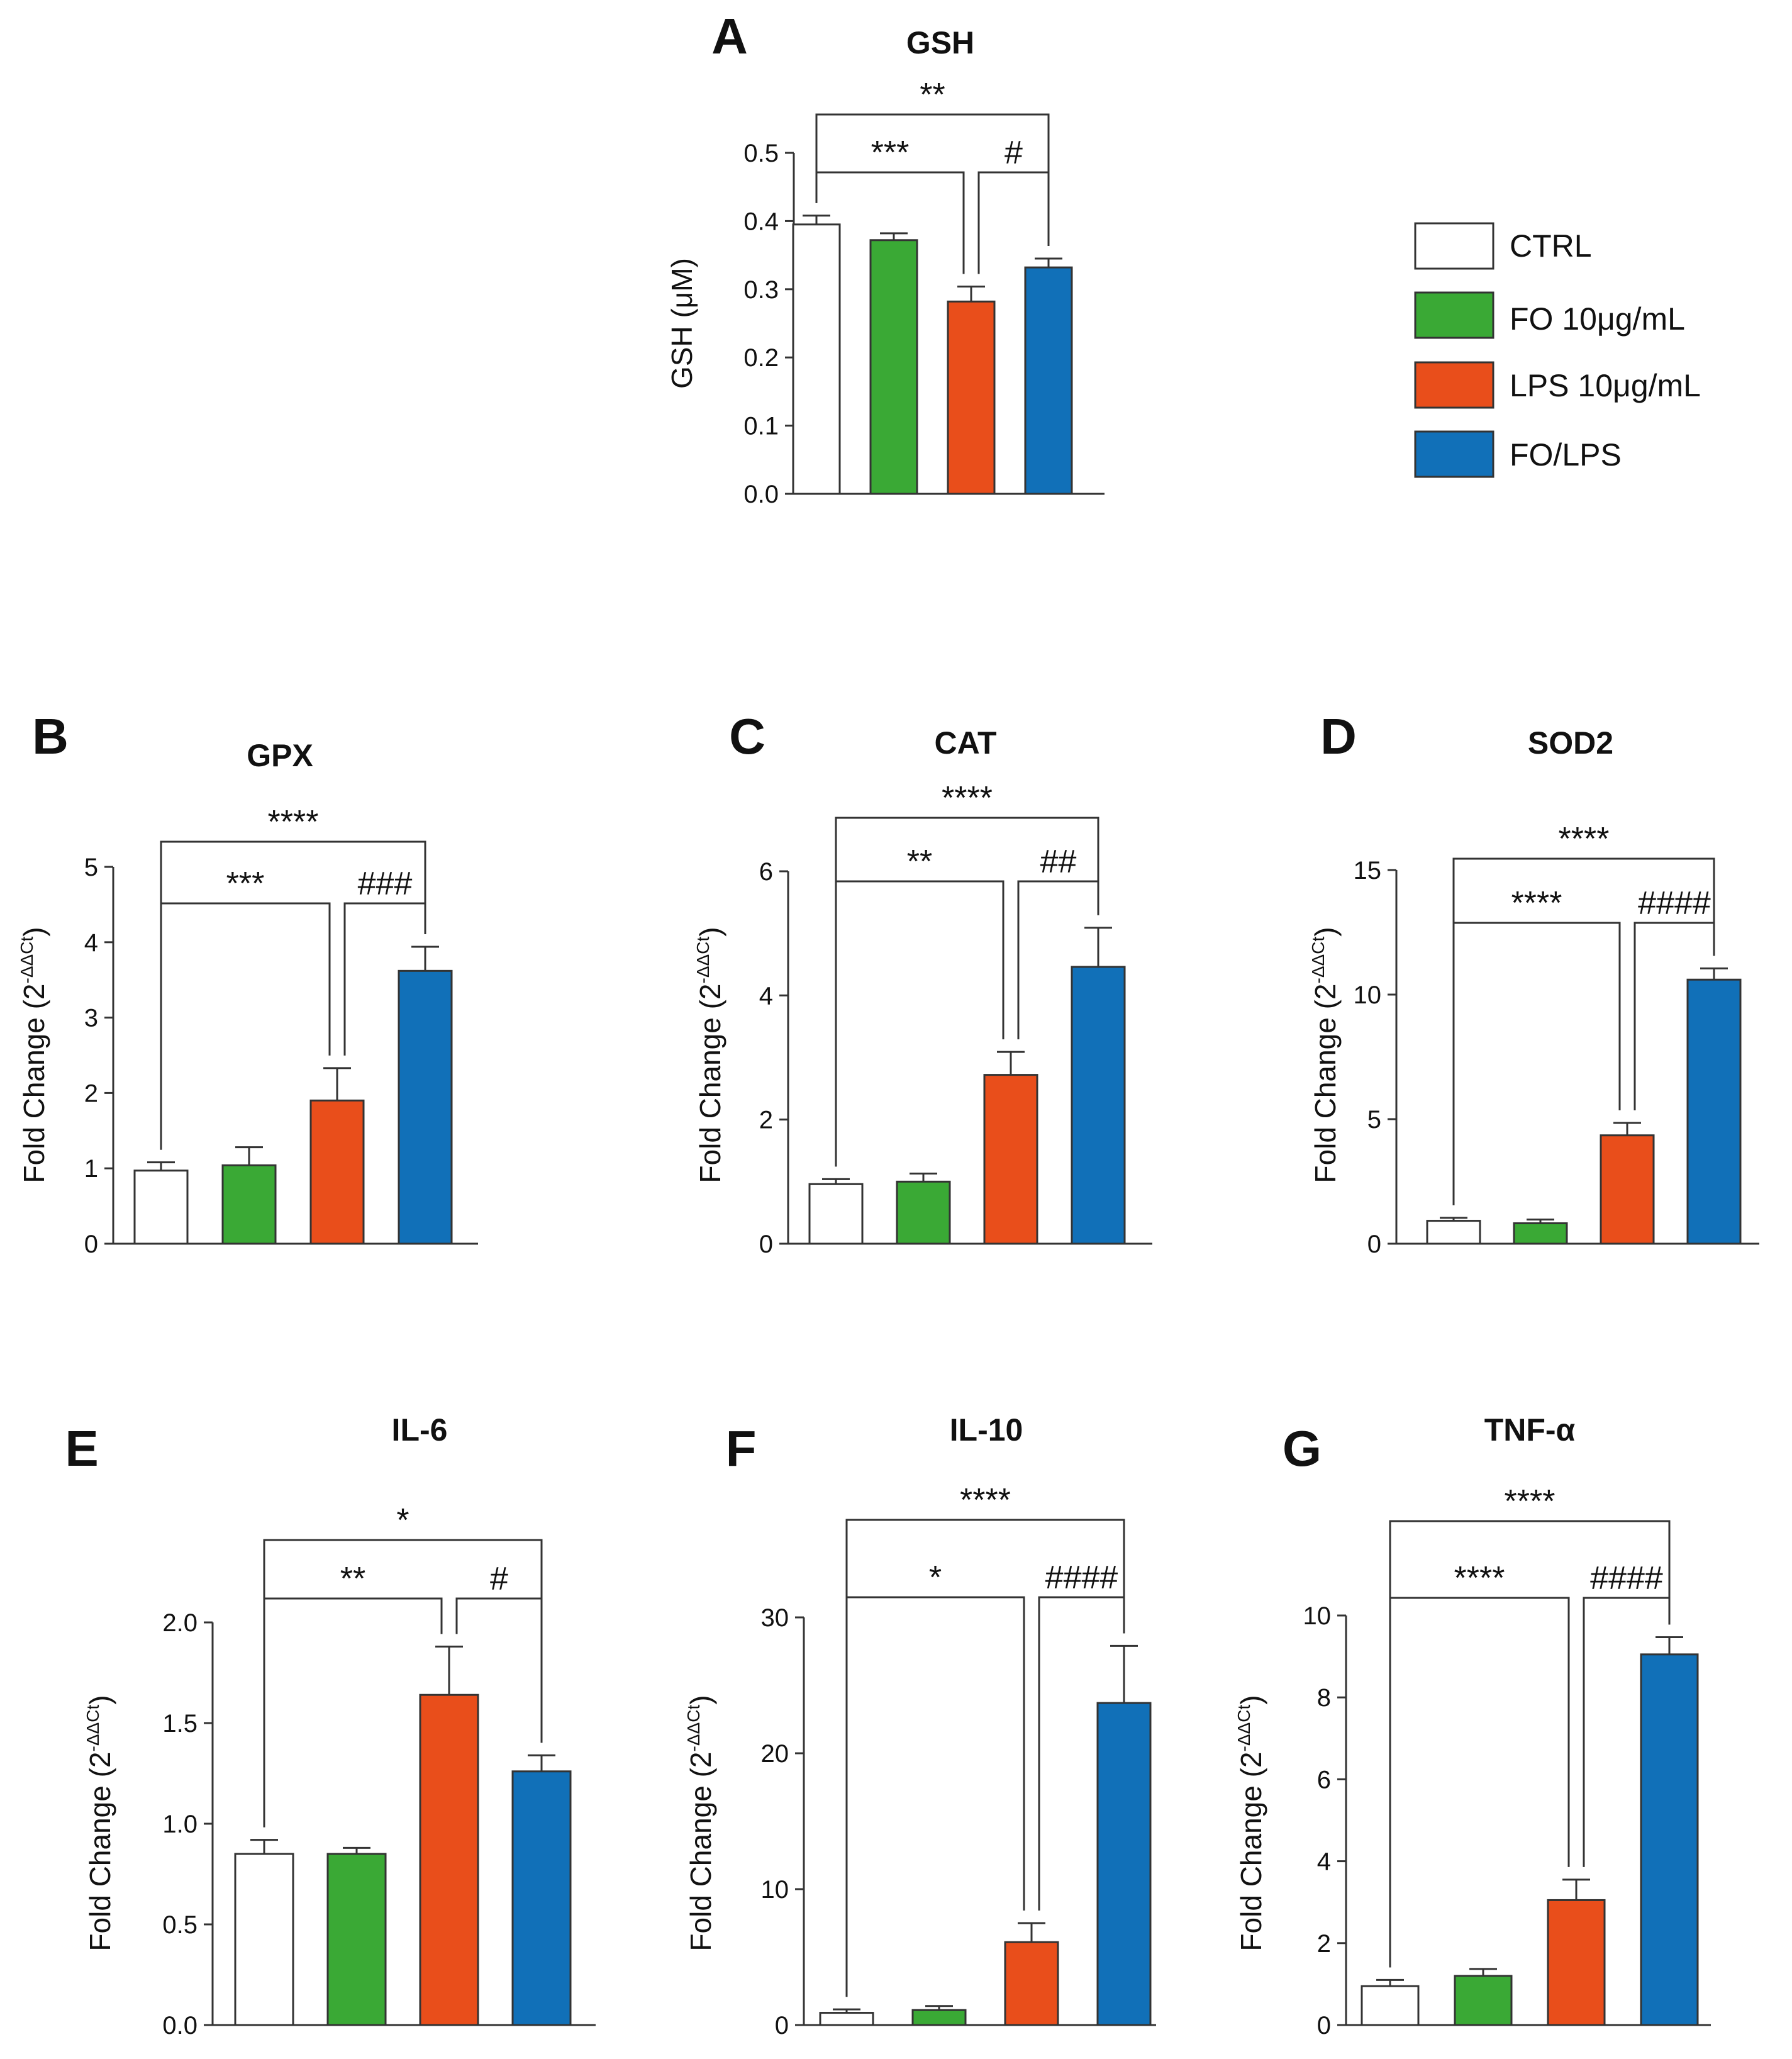 The width and height of the screenshot is (1792, 2059). Describe the element at coordinates (1014, 153) in the screenshot. I see `significance-label: #` at that location.